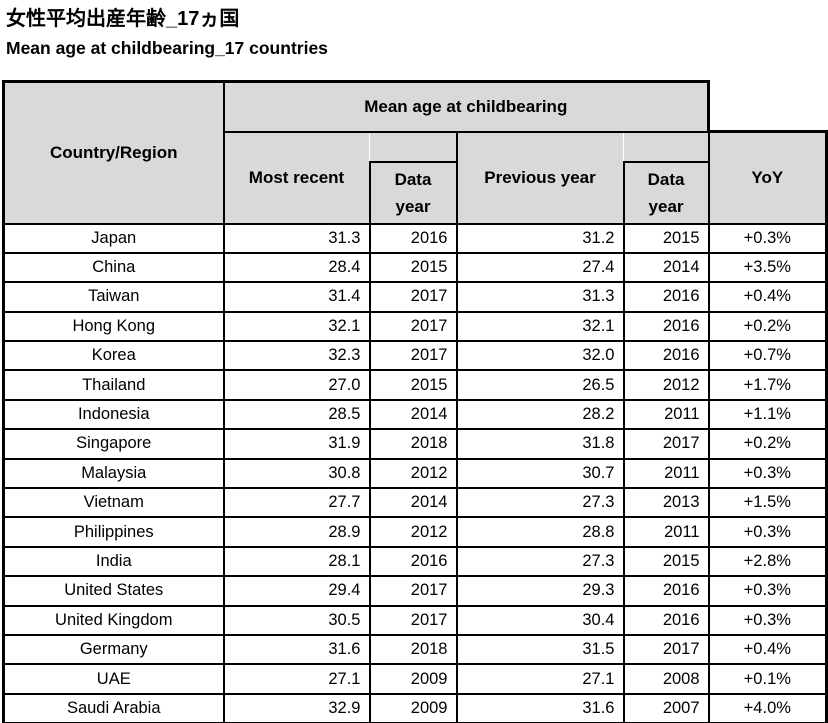 The image size is (828, 723). I want to click on previous-year-age-cell: 28.2, so click(540, 414).